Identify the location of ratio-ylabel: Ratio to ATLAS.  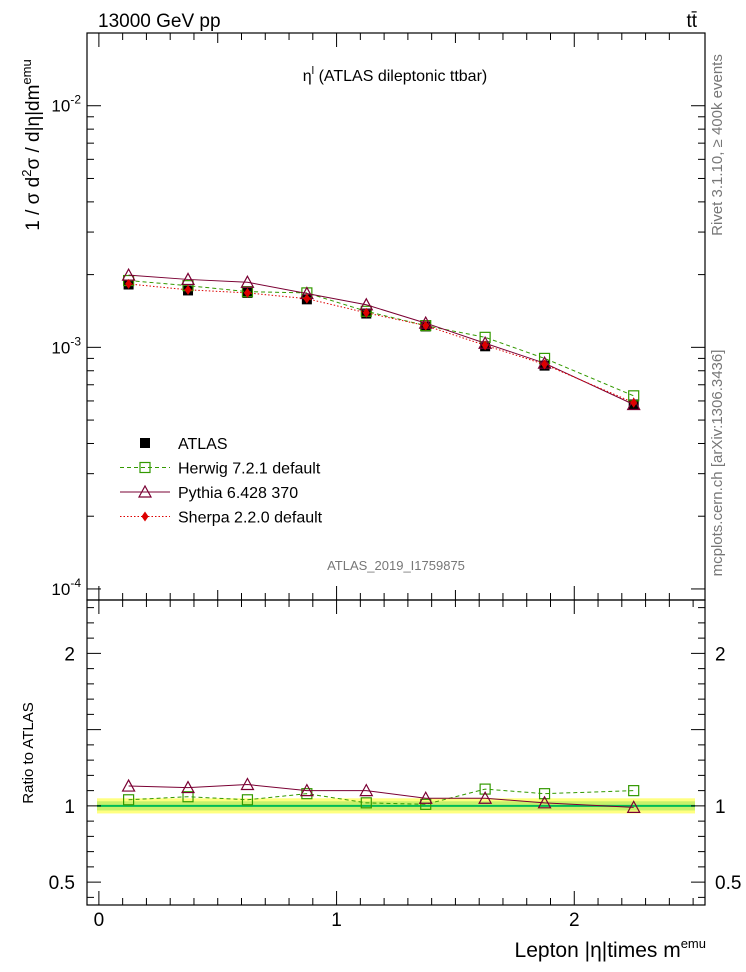
(28, 752).